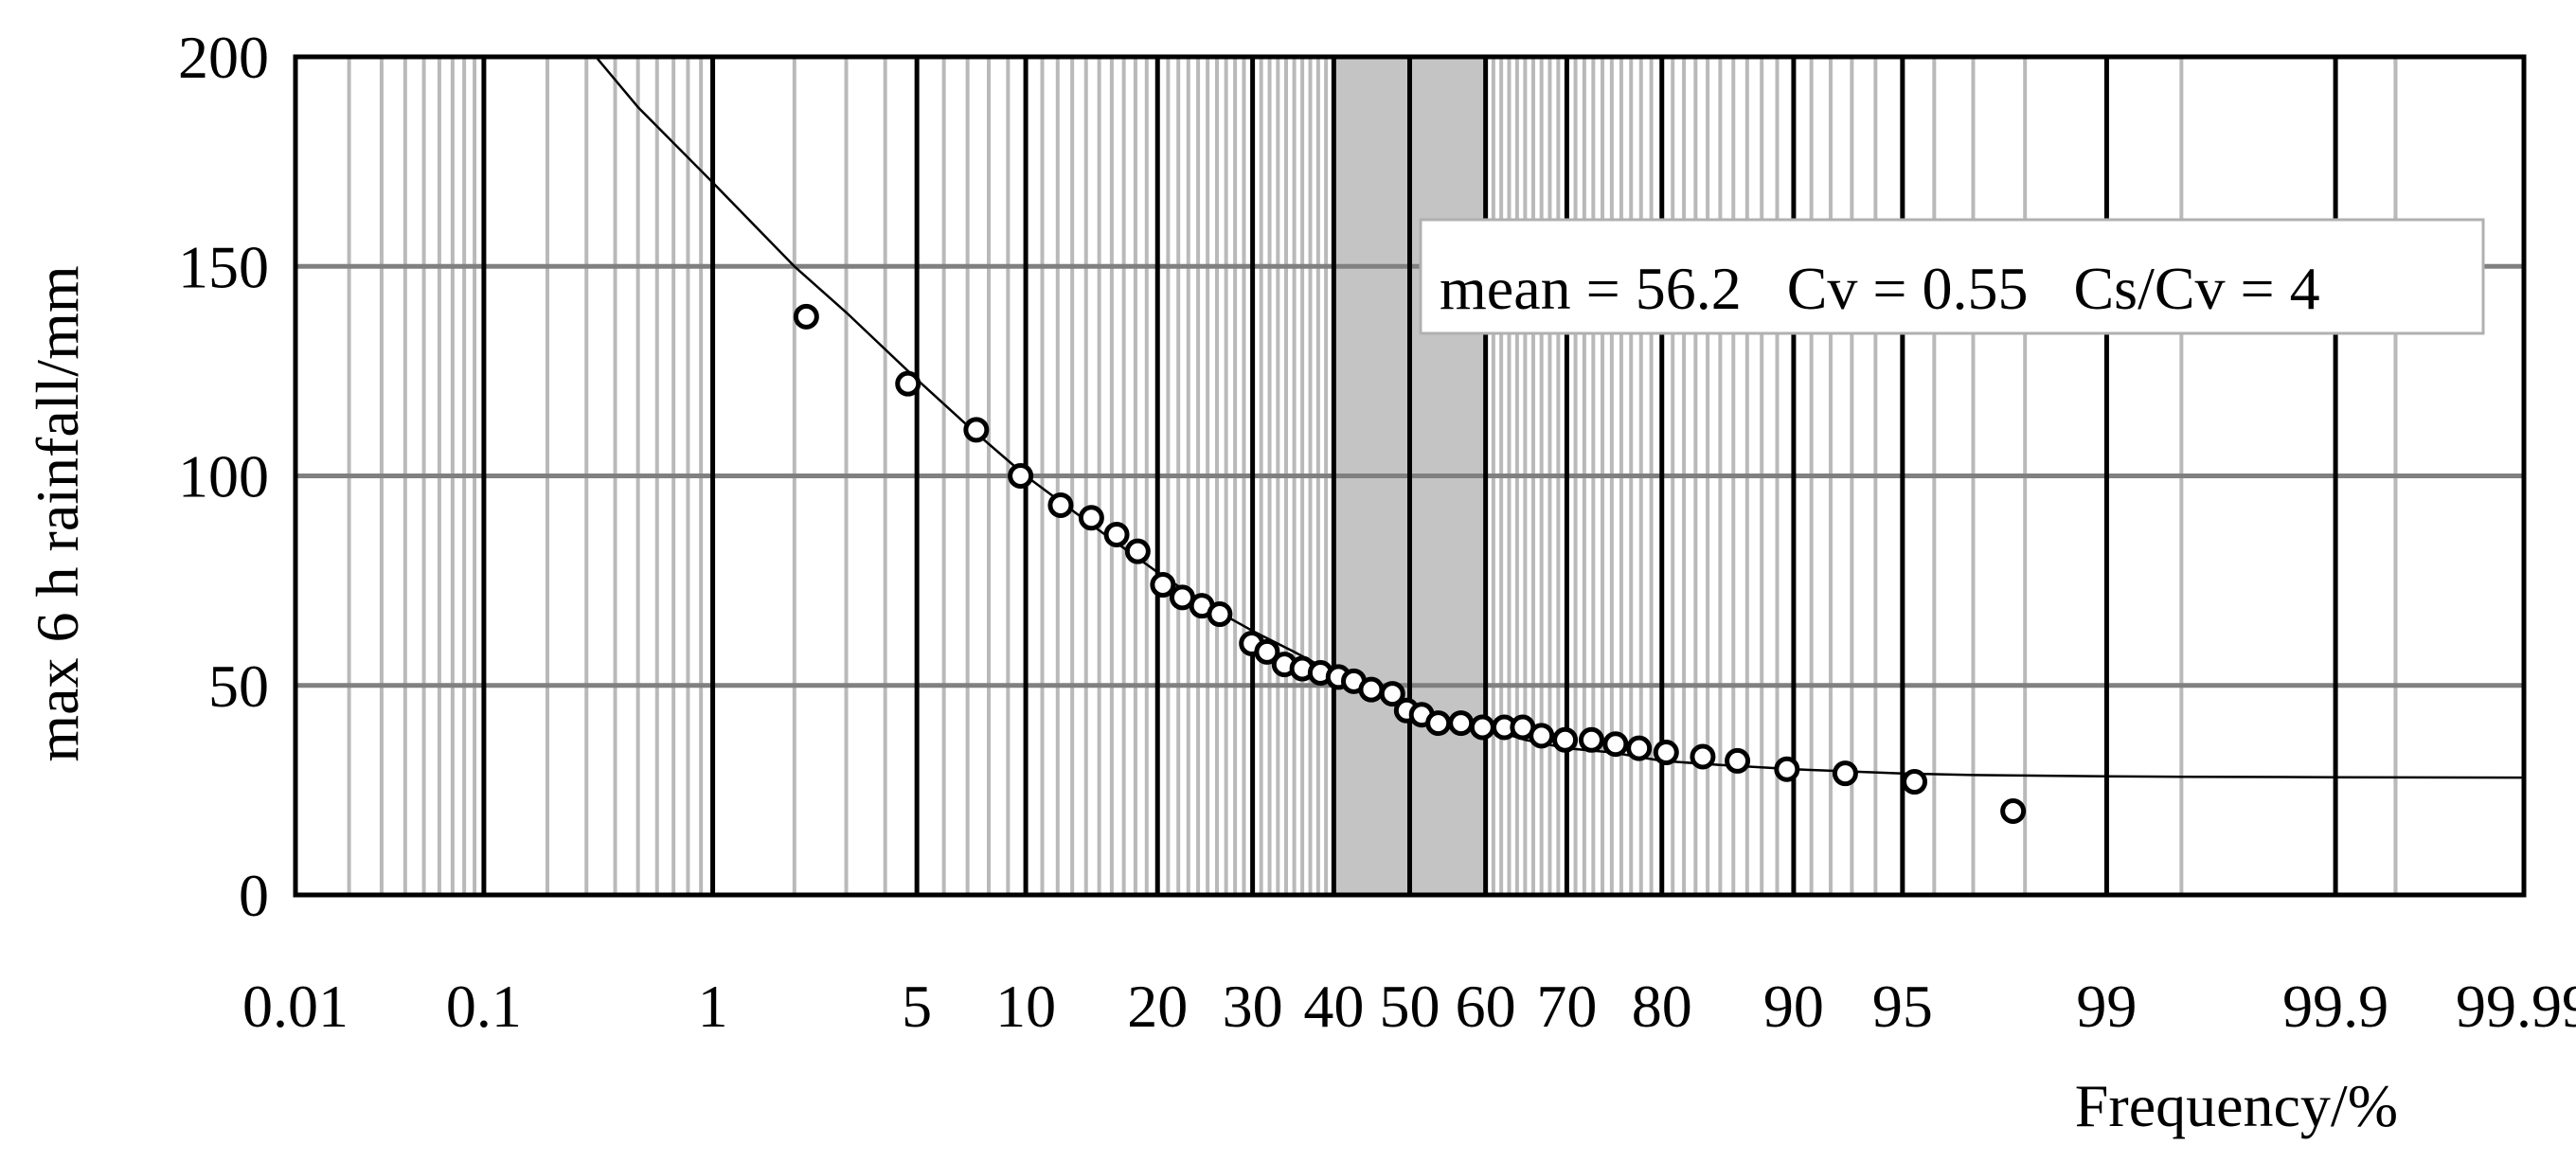 Image resolution: width=2576 pixels, height=1162 pixels. I want to click on x-axis-title: Frequency/%, so click(2236, 1106).